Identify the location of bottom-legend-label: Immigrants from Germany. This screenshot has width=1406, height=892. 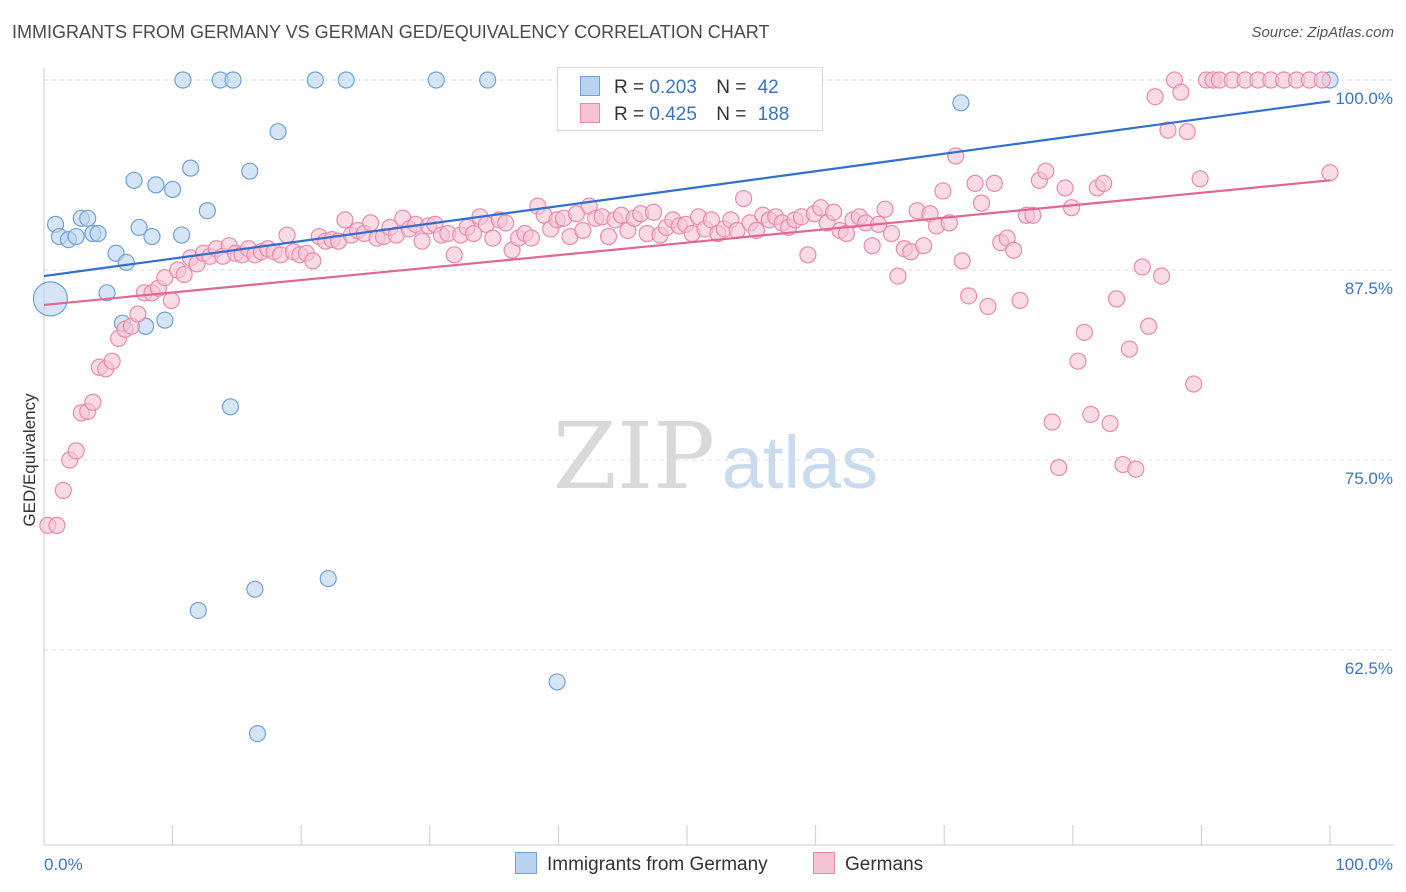
(657, 864).